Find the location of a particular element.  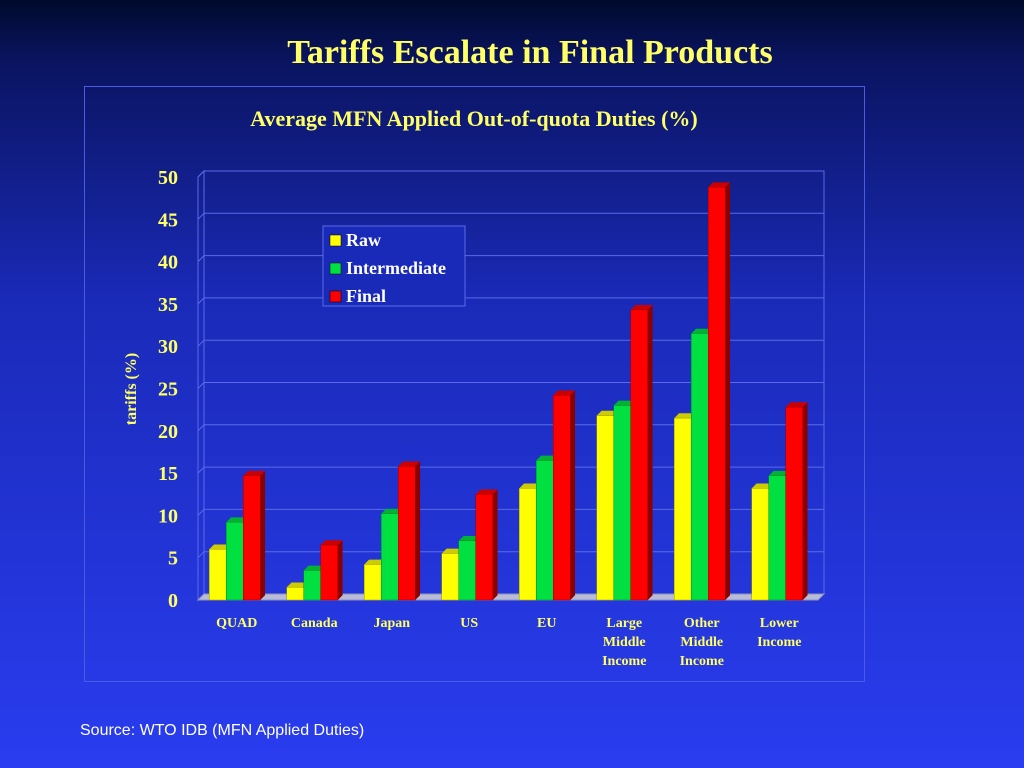

x-category-label-line: US is located at coordinates (469, 623).